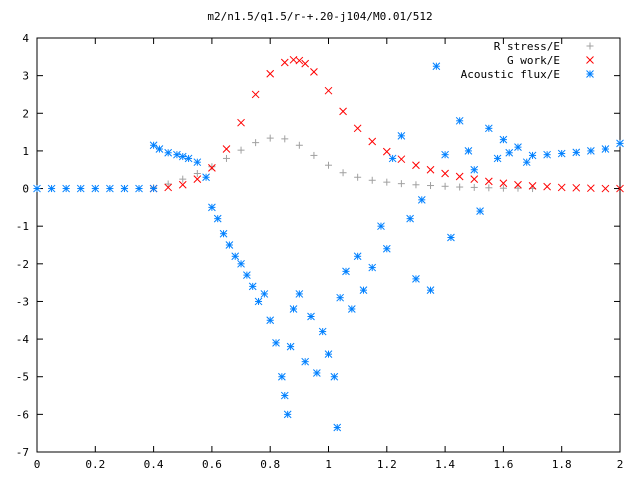 The width and height of the screenshot is (640, 480). What do you see at coordinates (270, 464) in the screenshot?
I see `x-tick-label: 0.8` at bounding box center [270, 464].